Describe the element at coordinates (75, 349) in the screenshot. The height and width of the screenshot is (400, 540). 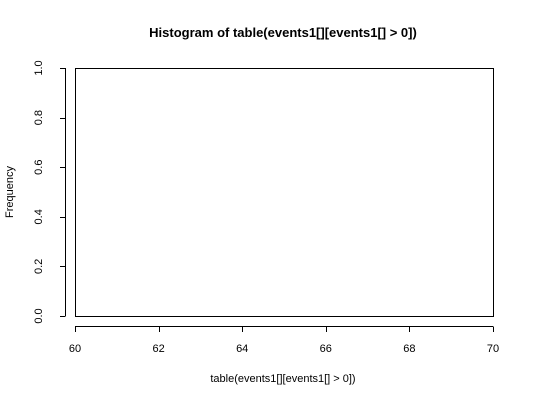
I see `x-tick-label: 60` at that location.